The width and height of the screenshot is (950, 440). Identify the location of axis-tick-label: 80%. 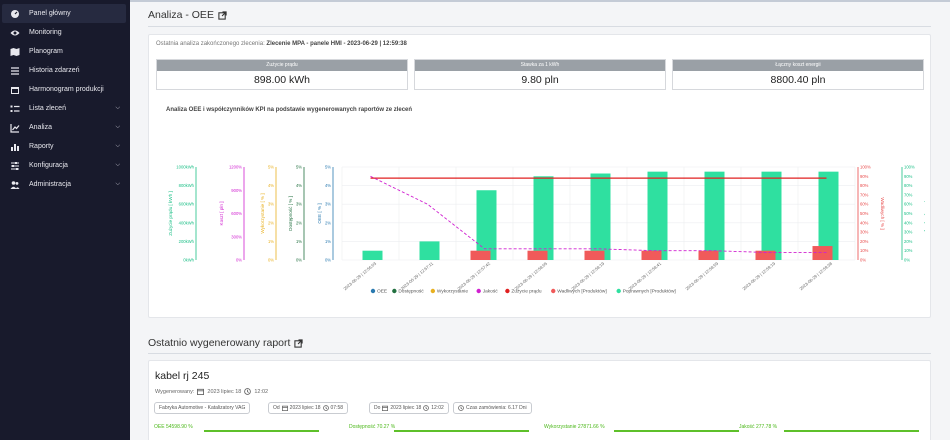
(864, 185).